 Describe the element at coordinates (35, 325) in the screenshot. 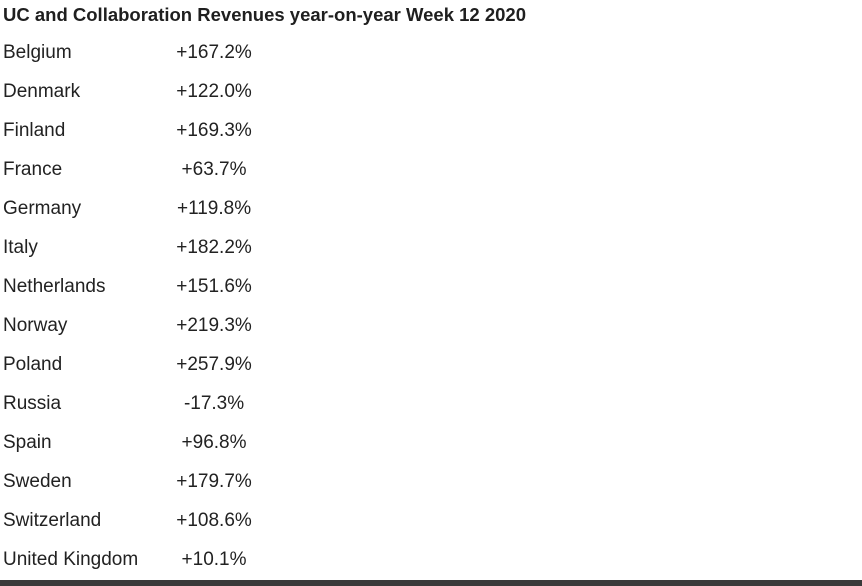

I see `country-cell: Norway` at that location.